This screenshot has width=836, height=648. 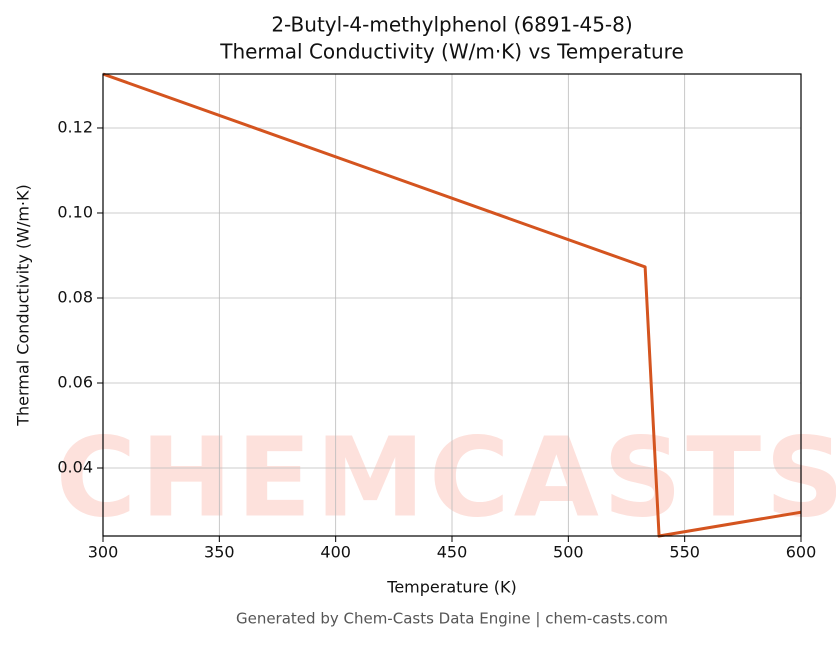 What do you see at coordinates (75, 126) in the screenshot?
I see `y-tick-label: 0.12` at bounding box center [75, 126].